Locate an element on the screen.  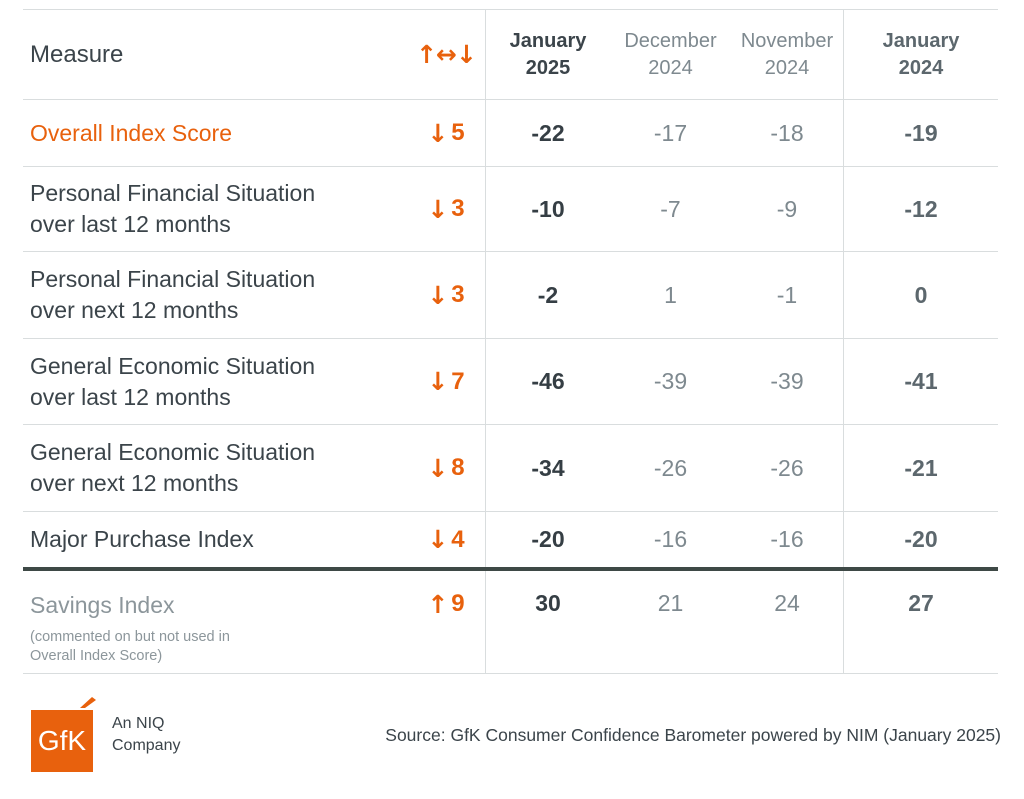
change-cell: ↓ 4 is located at coordinates (446, 539).